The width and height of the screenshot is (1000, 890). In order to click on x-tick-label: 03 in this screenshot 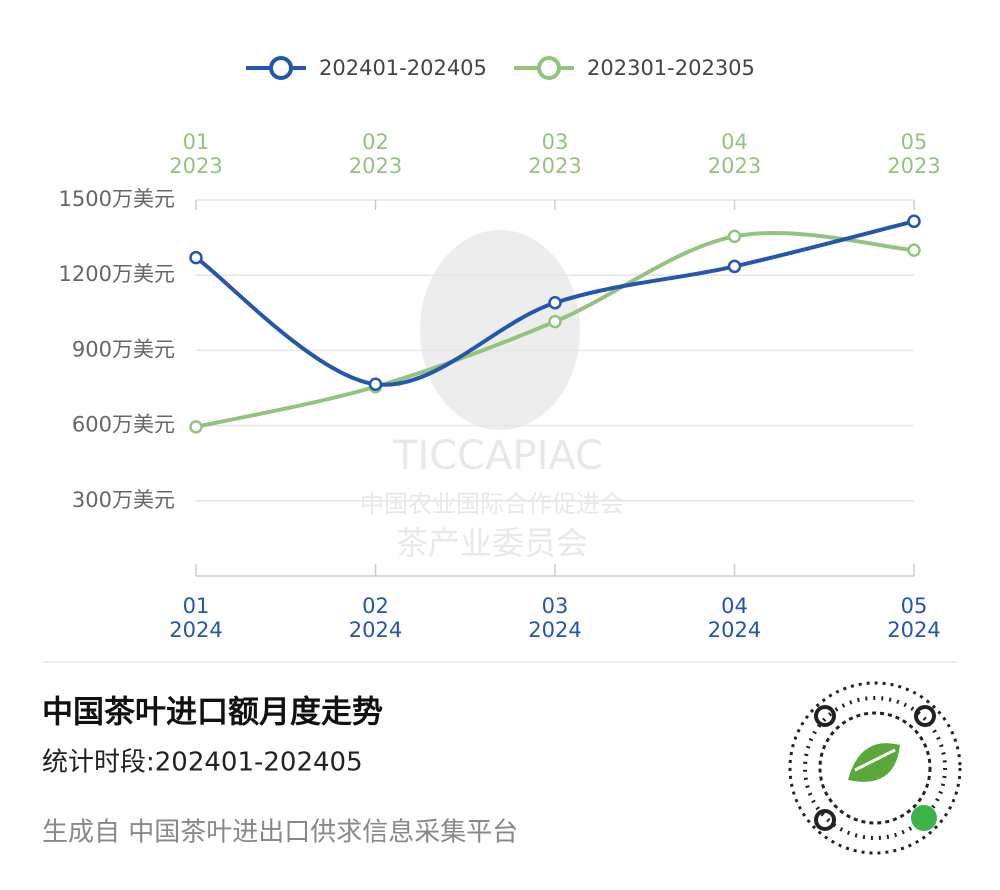, I will do `click(555, 606)`.